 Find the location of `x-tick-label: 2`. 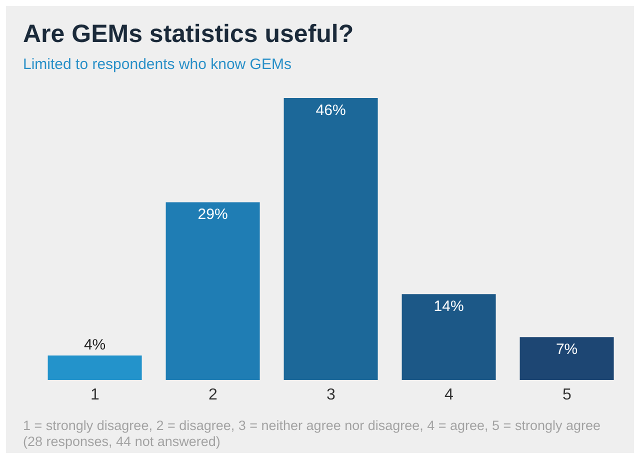

x-tick-label: 2 is located at coordinates (213, 395).